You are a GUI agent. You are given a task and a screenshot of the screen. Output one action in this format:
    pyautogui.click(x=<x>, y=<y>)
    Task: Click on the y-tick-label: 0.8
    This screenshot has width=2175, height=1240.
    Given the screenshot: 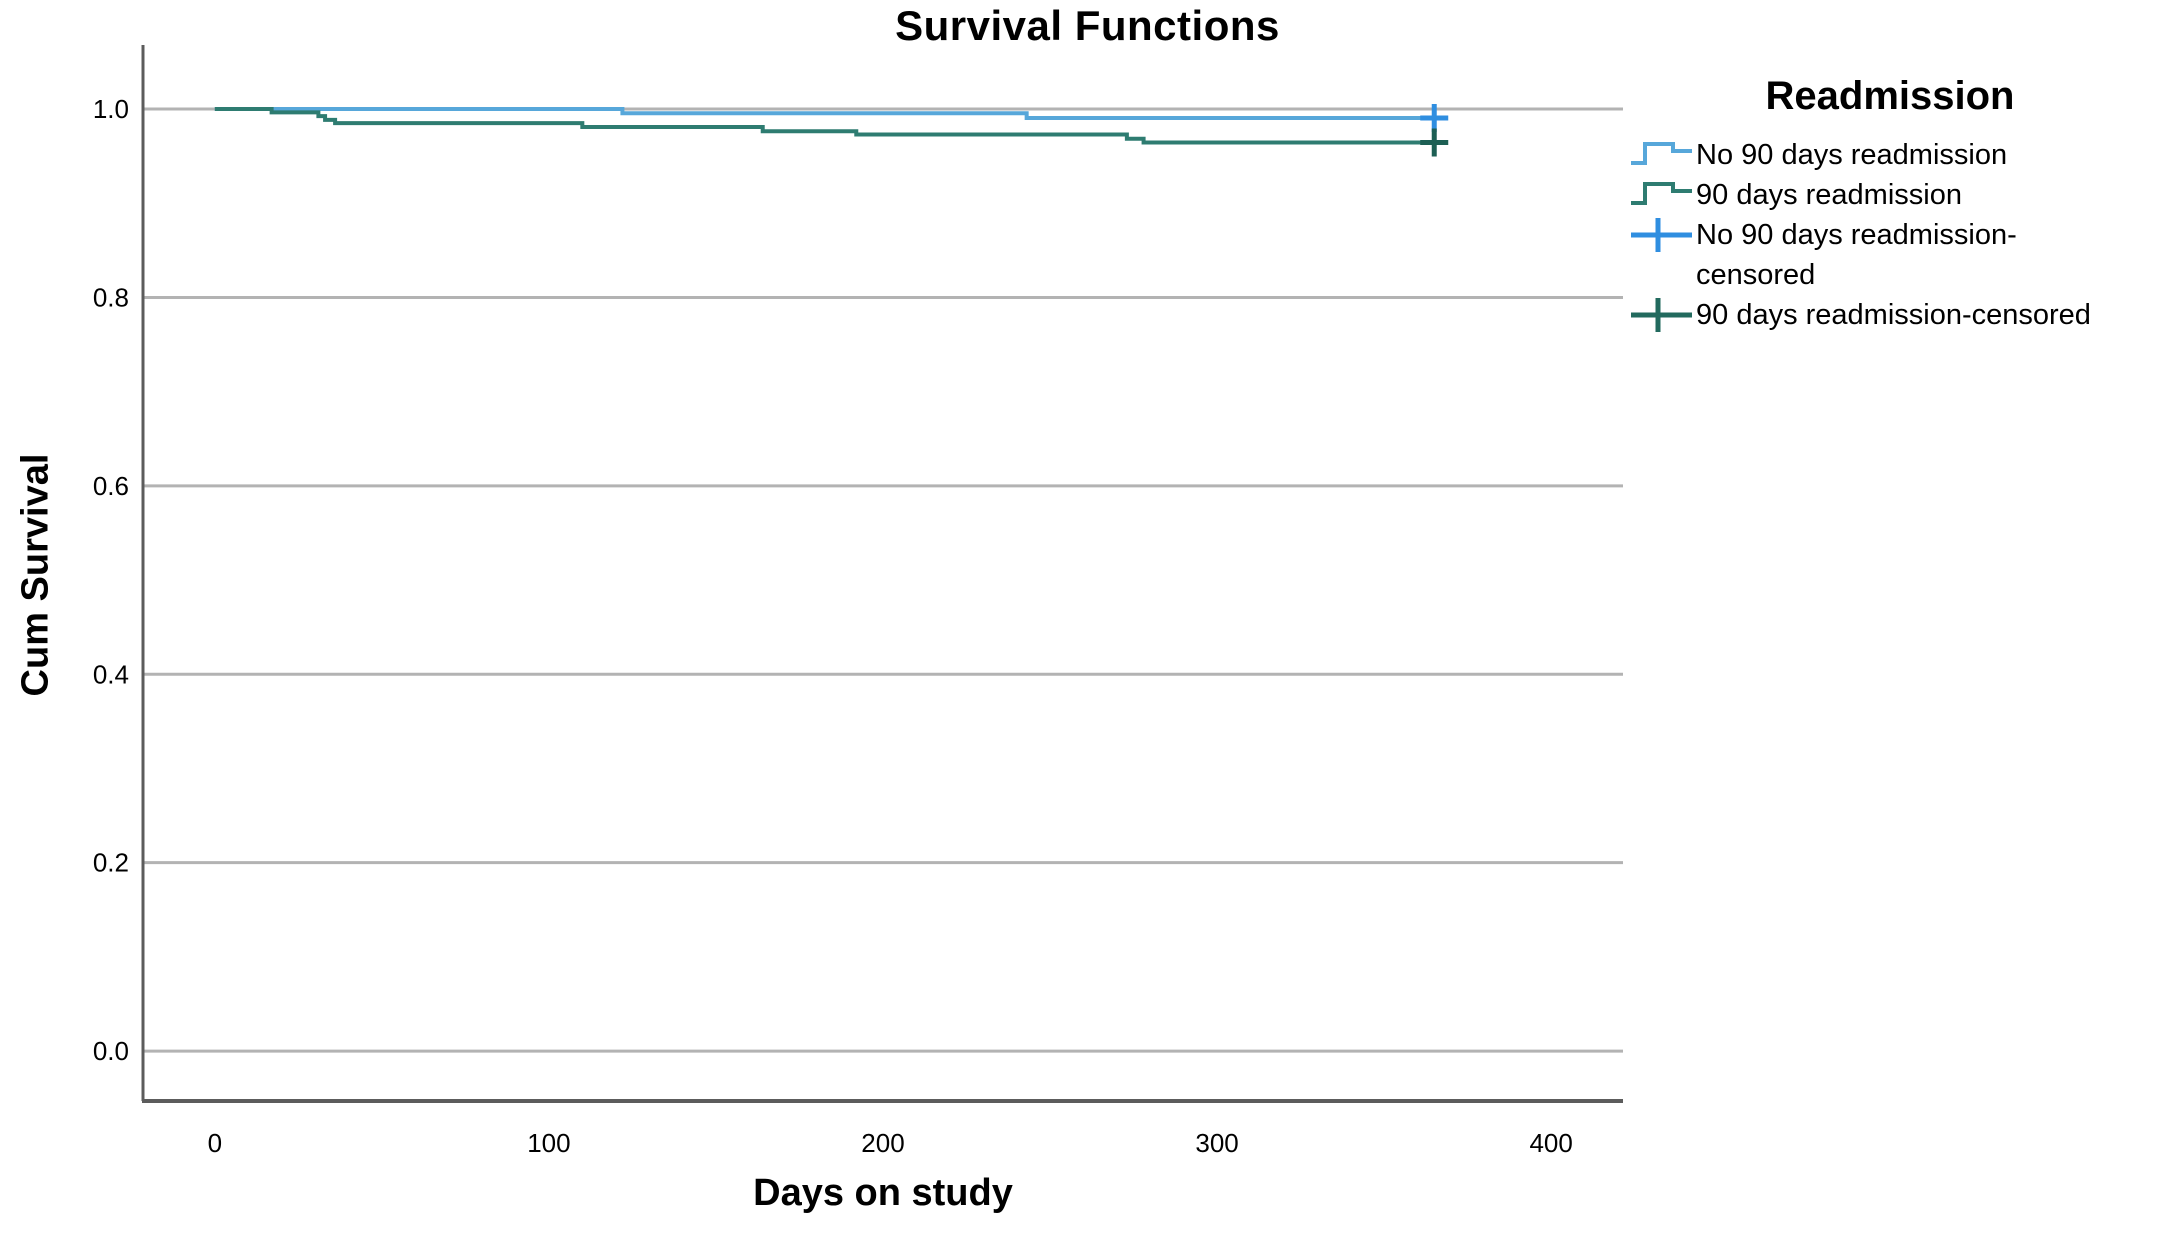 What is the action you would take?
    pyautogui.click(x=111, y=297)
    